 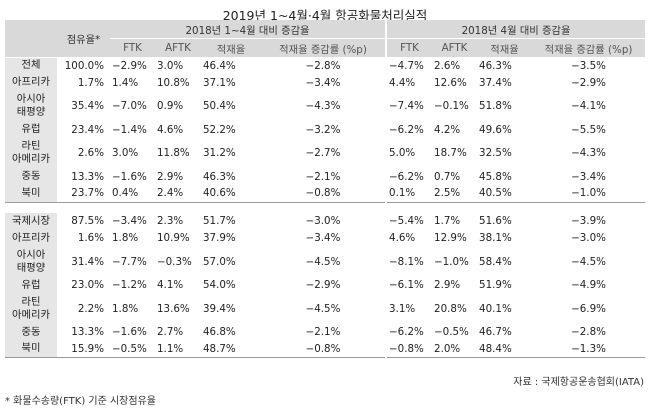 I want to click on value-cell: −1.2%, so click(x=129, y=285).